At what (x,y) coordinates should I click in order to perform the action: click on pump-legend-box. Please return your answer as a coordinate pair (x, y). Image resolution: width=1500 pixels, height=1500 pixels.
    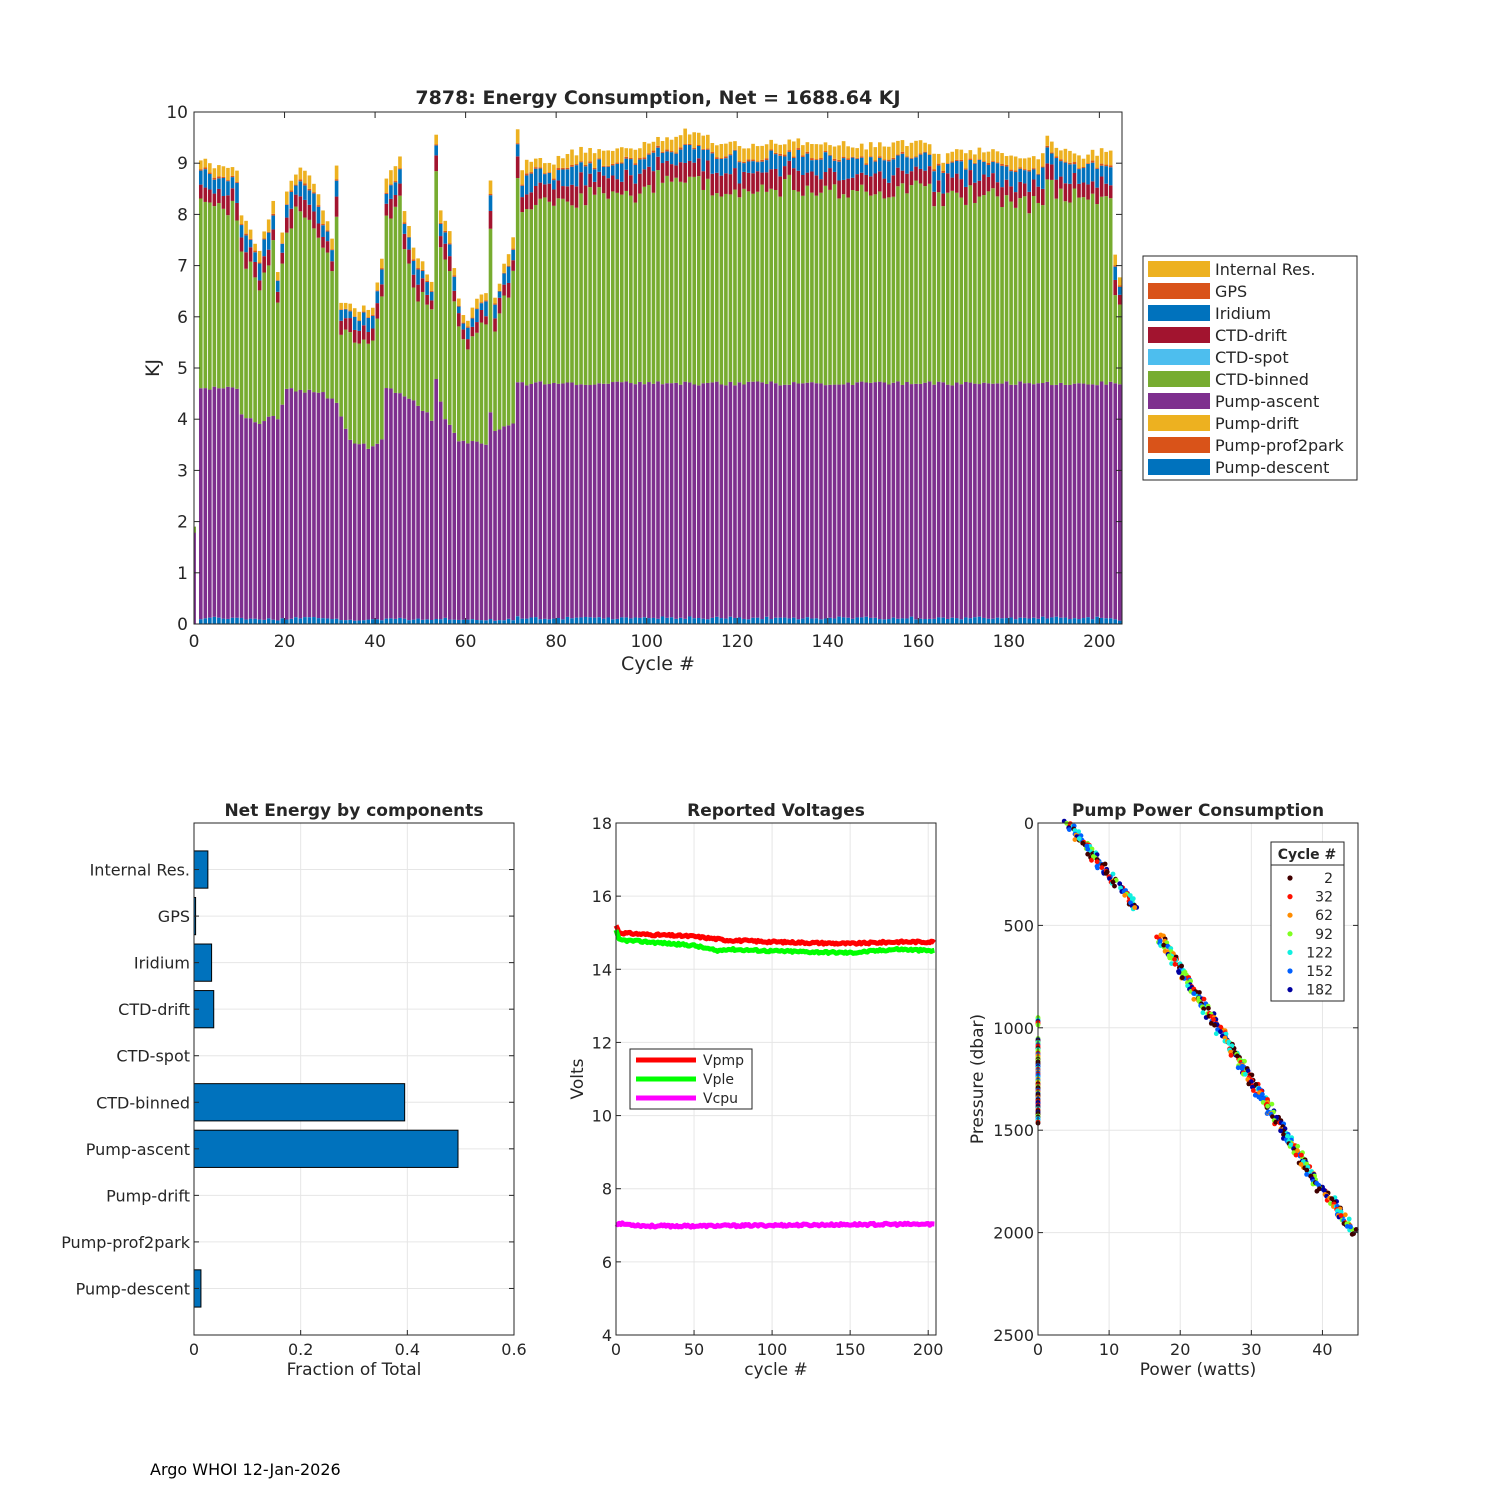
    Looking at the image, I should click on (1307, 921).